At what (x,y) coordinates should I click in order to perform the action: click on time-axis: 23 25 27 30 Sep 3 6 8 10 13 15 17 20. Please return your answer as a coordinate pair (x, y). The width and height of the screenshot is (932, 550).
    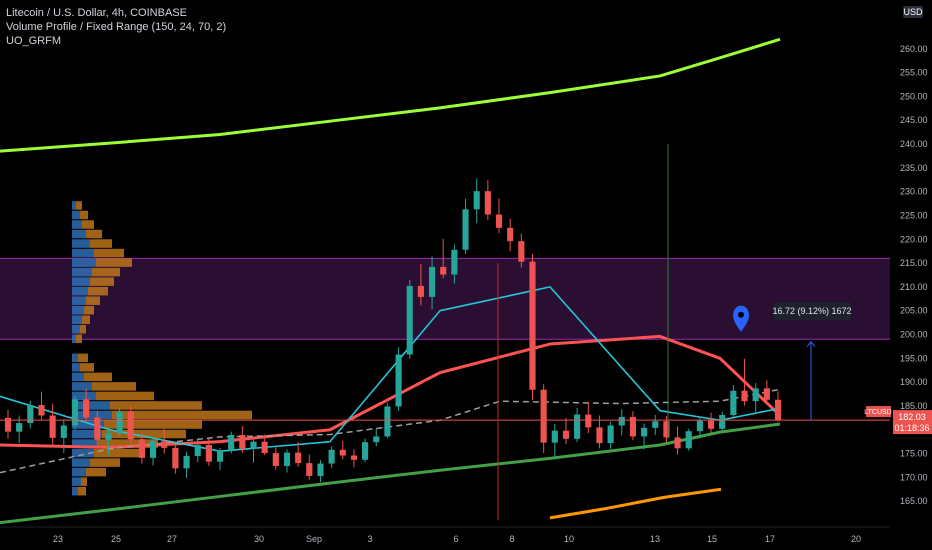
    Looking at the image, I should click on (445, 535).